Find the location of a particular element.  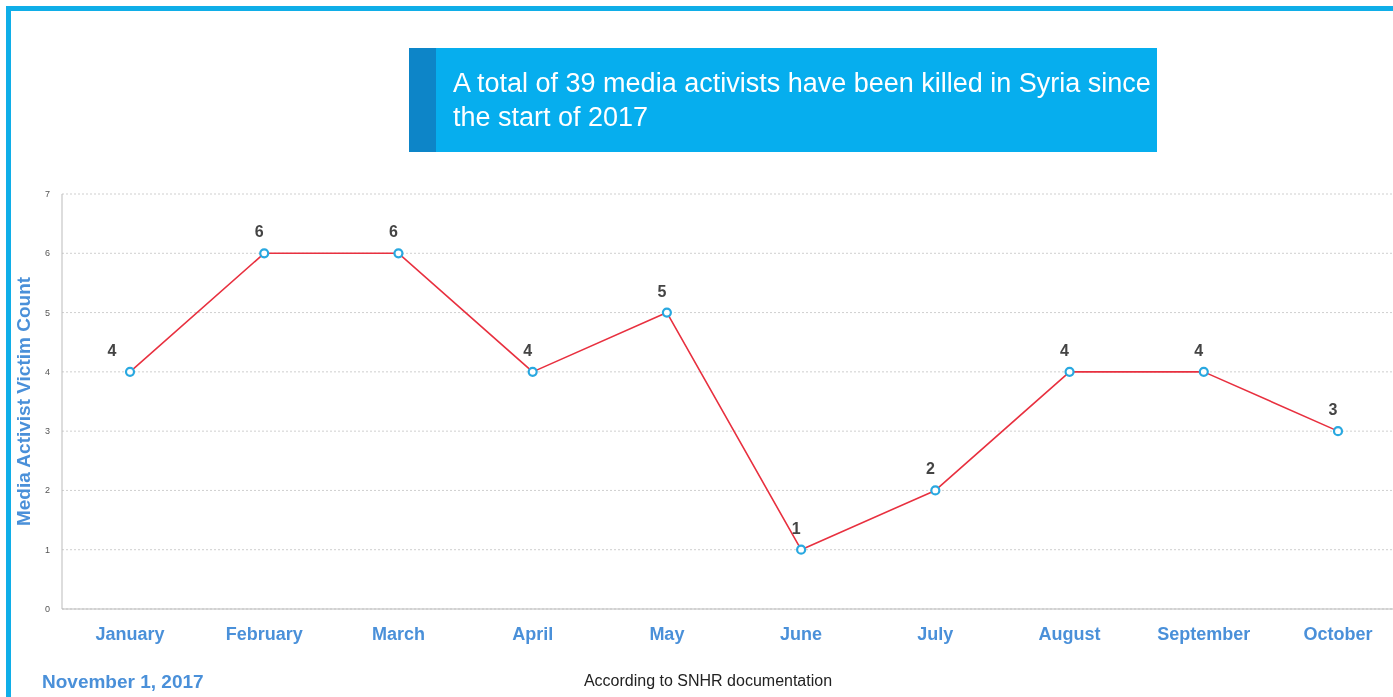

y-tick-label: 1 is located at coordinates (47, 549).